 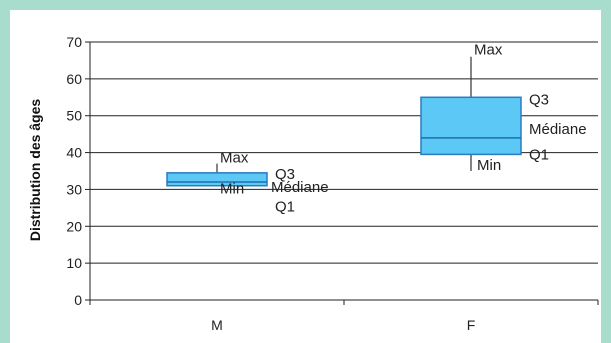 I want to click on y-tick-label: 70, so click(x=74, y=42).